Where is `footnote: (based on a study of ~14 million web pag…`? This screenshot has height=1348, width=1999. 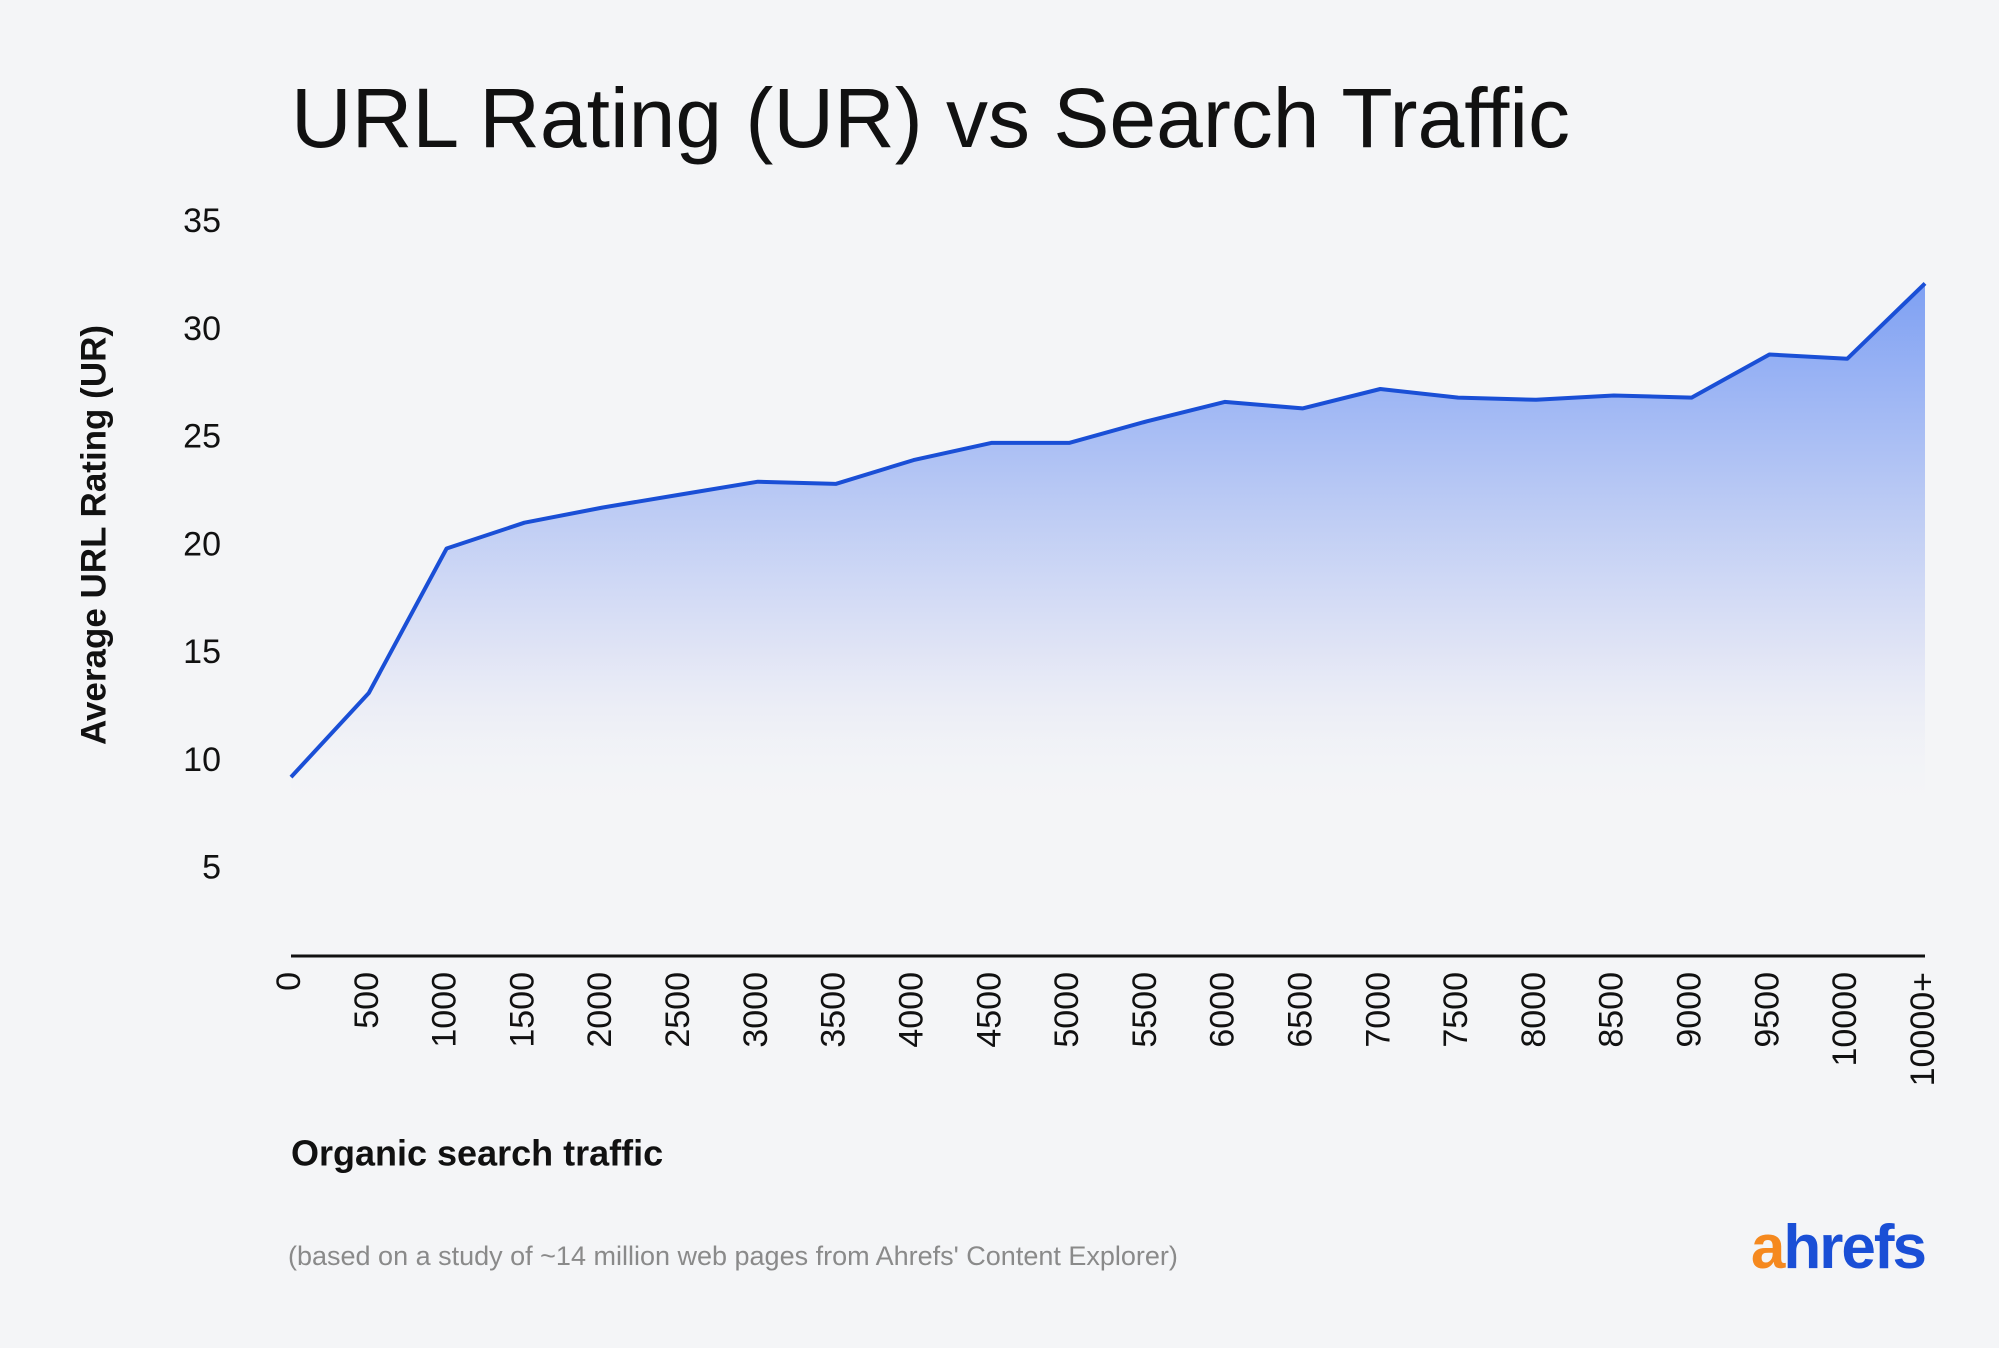
footnote: (based on a study of ~14 million web pag… is located at coordinates (733, 1256).